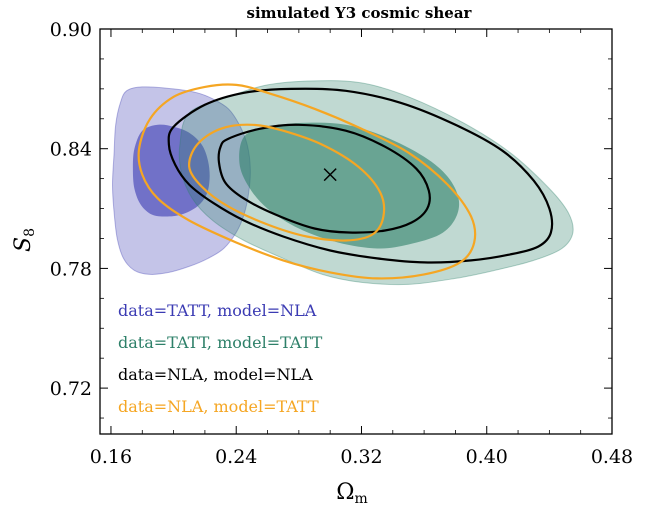  I want to click on legend-entry-1: data=TATT, model=NLA, so click(217, 310).